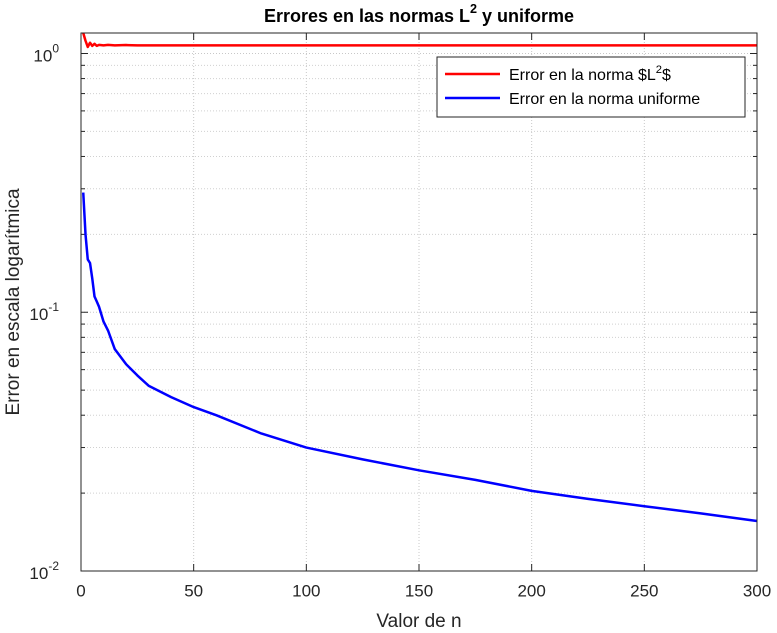  I want to click on x-tick-label: 0, so click(80, 590).